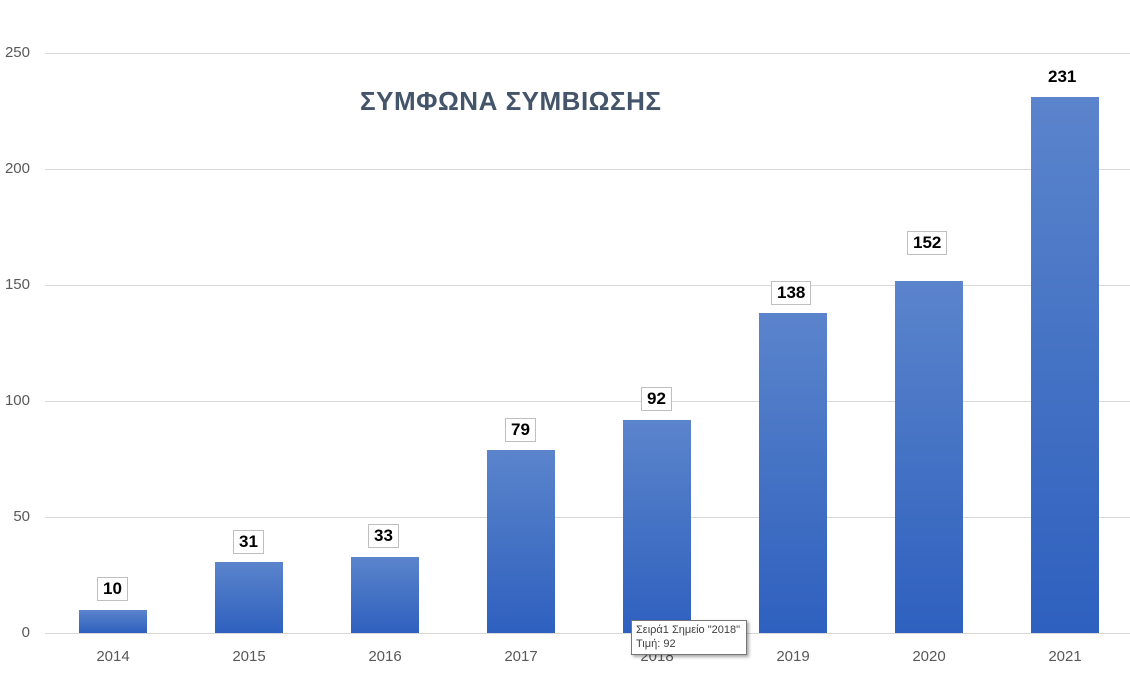  Describe the element at coordinates (112, 589) in the screenshot. I see `data-label-2014: 10` at that location.